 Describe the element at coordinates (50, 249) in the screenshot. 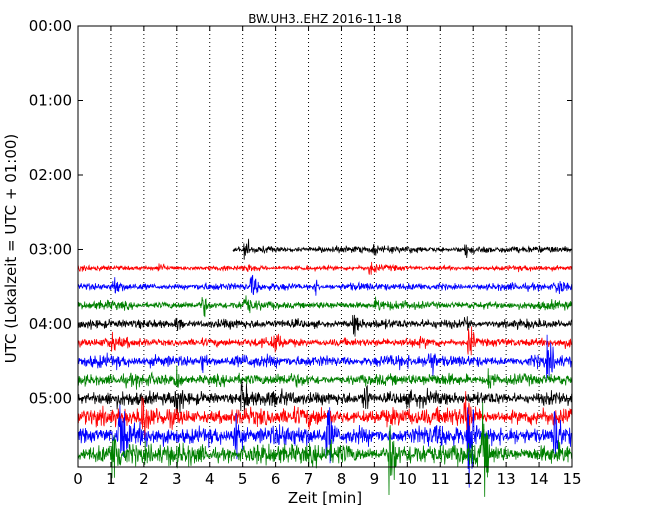

I see `y-tick-label: 03:00` at that location.